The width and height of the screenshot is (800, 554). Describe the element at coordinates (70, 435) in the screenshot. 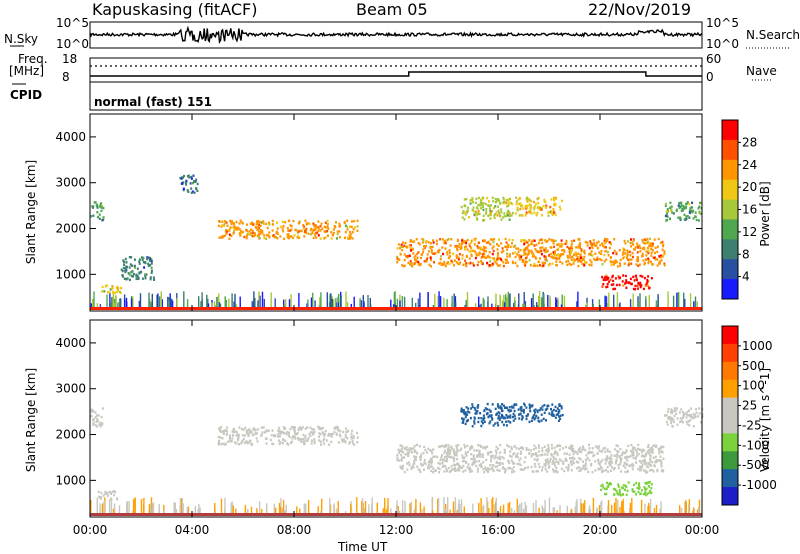

I see `y-tick-label: 2000` at that location.